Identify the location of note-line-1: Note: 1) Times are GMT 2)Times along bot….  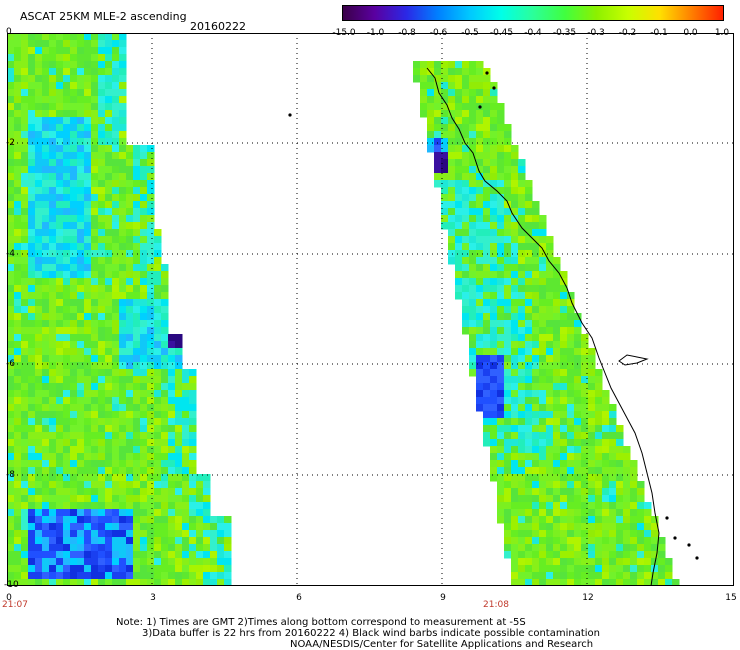
(321, 622).